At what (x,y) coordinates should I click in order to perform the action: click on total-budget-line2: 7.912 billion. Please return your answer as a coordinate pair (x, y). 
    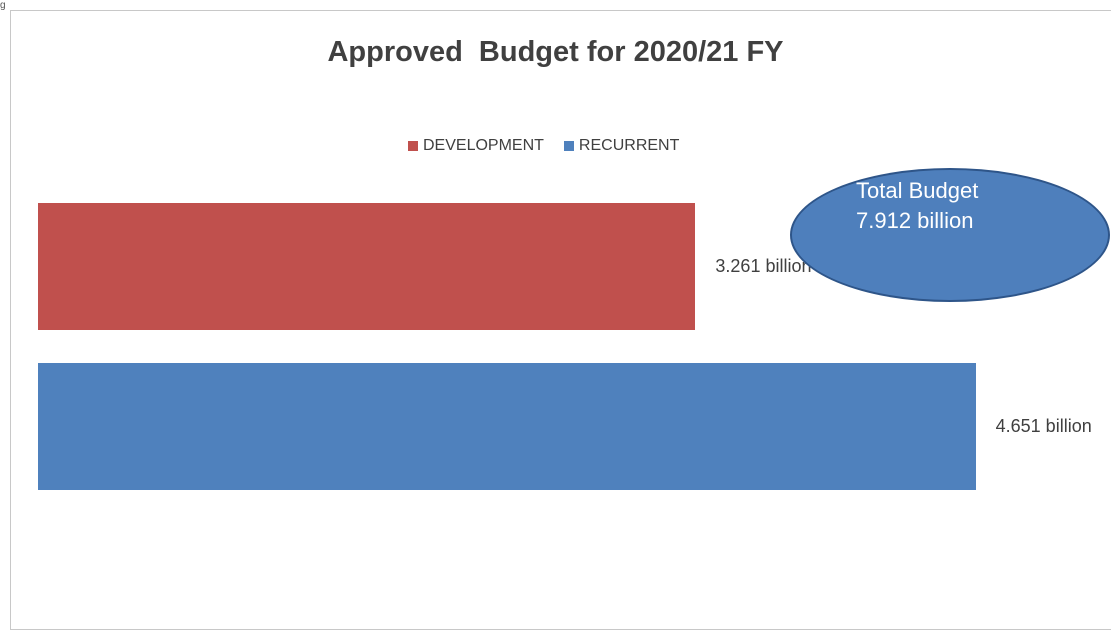
    Looking at the image, I should click on (915, 220).